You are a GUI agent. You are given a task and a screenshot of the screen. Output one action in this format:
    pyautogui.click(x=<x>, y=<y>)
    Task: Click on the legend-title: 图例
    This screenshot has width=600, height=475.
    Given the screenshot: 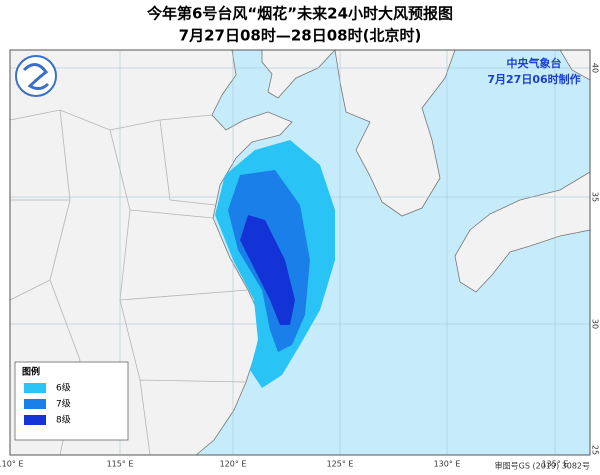 What is the action you would take?
    pyautogui.click(x=31, y=372)
    